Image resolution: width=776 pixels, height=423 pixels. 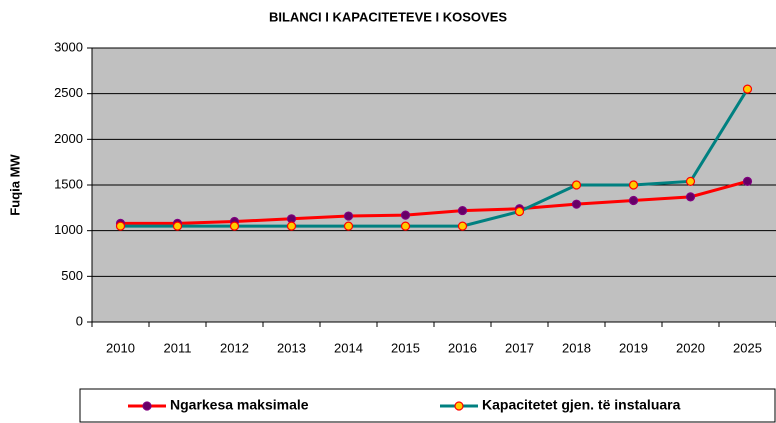 What do you see at coordinates (178, 347) in the screenshot?
I see `x-tick-label: 2011` at bounding box center [178, 347].